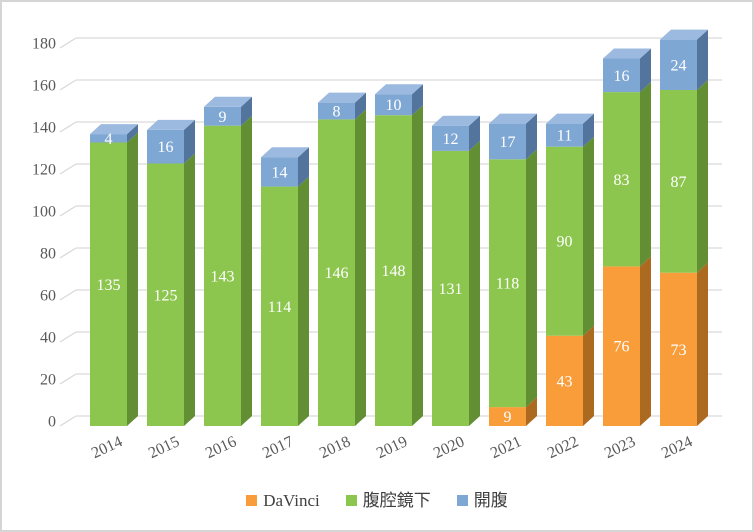 This screenshot has height=532, width=754. I want to click on bar-value-label-2017: 114, so click(279, 307).